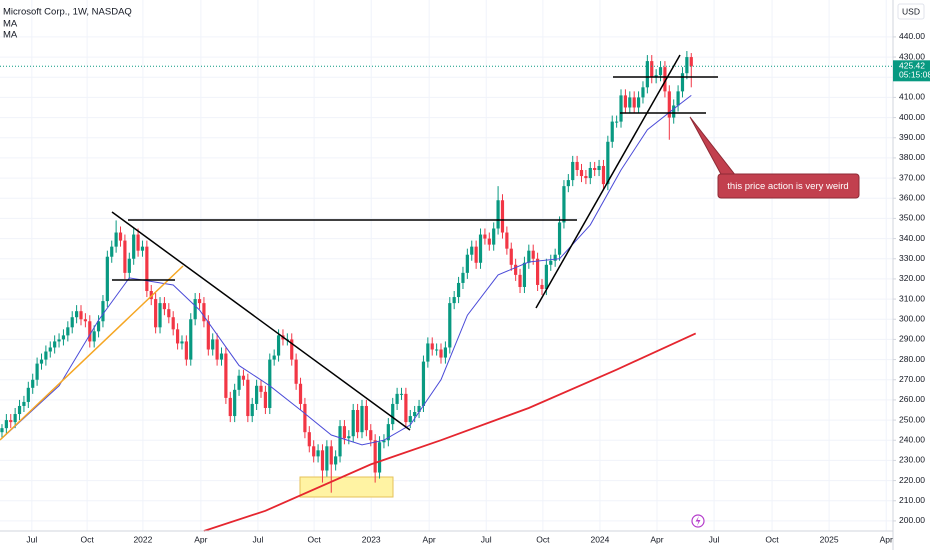 The width and height of the screenshot is (932, 550). Describe the element at coordinates (912, 278) in the screenshot. I see `y-tick-label: 320.00` at that location.